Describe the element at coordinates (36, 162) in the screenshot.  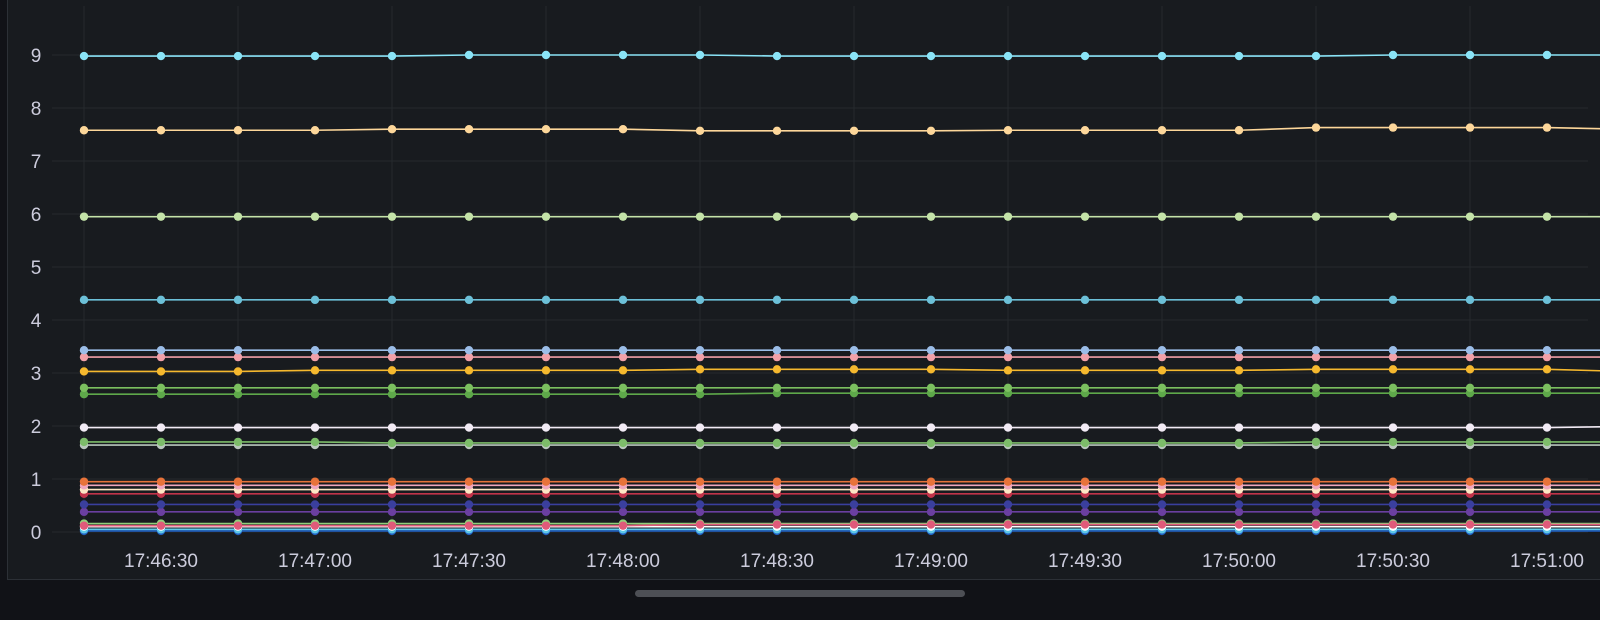
I see `y-tick-label: 7` at that location.